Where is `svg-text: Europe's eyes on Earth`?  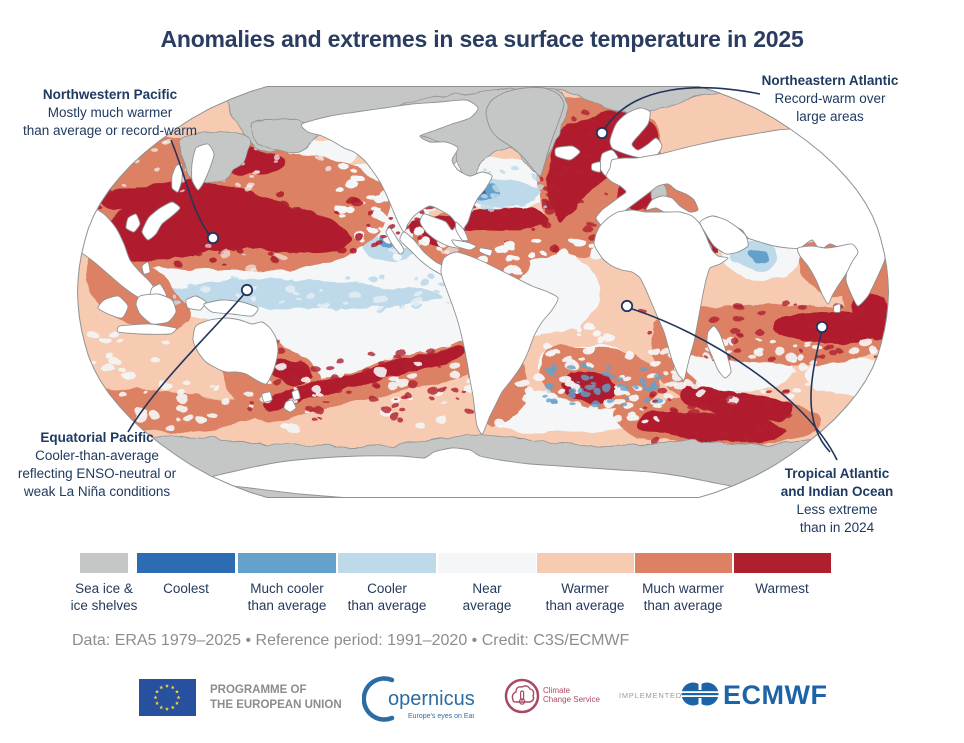 svg-text: Europe's eyes on Earth is located at coordinates (441, 716).